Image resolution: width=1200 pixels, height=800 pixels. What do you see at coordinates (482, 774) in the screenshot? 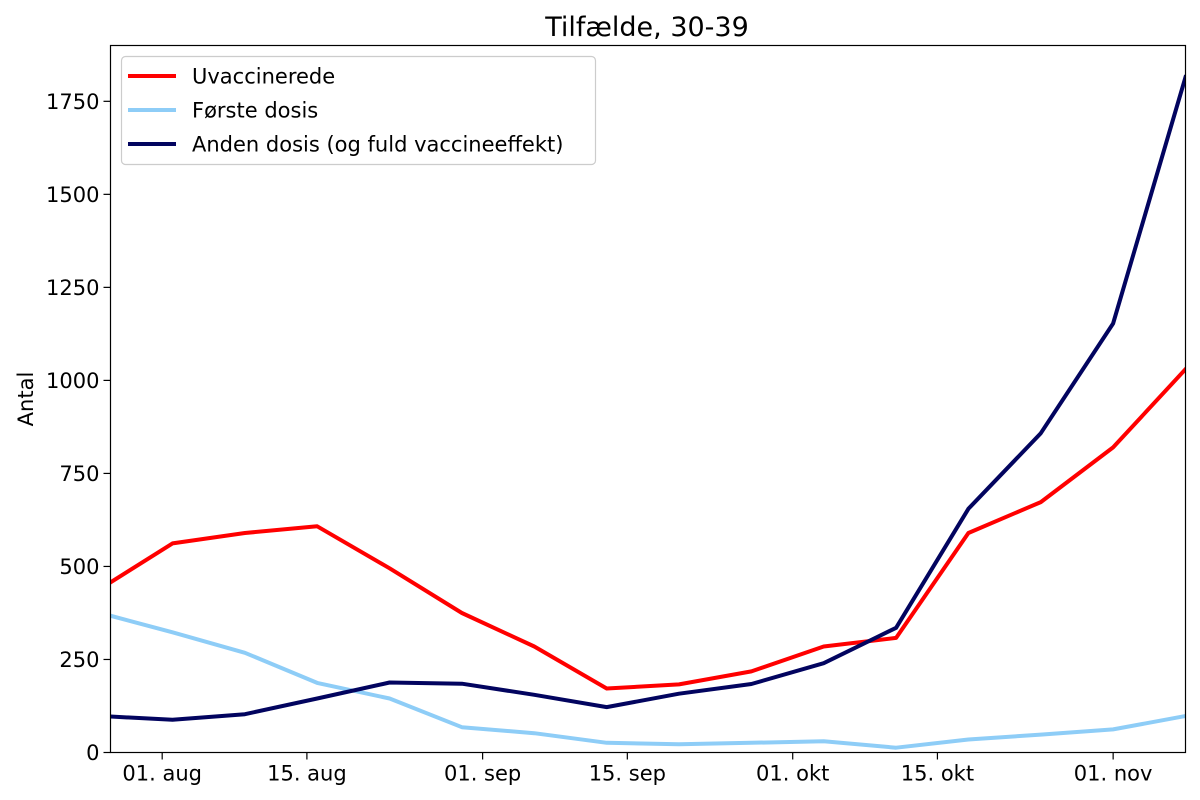
I see `x-tick-label: 01. sep` at bounding box center [482, 774].